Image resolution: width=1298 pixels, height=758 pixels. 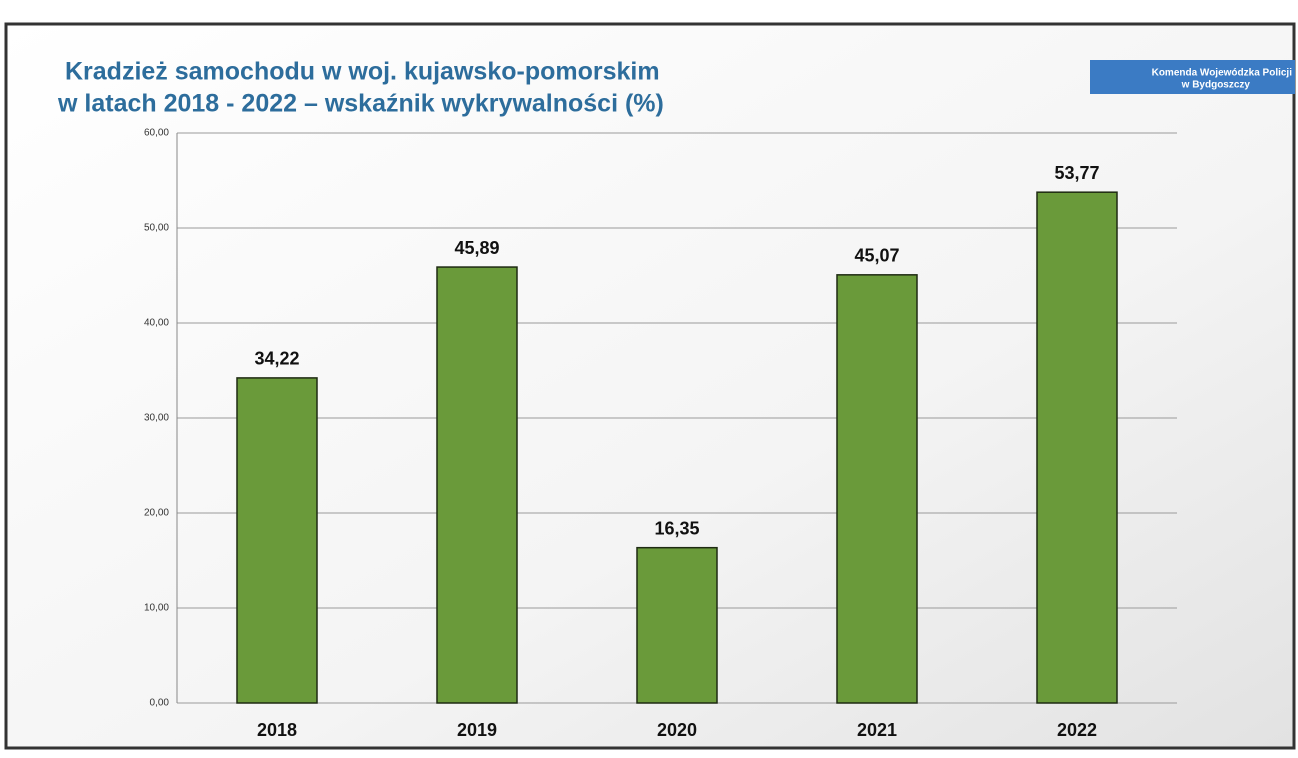 I want to click on value-label: 16,35, so click(x=676, y=528).